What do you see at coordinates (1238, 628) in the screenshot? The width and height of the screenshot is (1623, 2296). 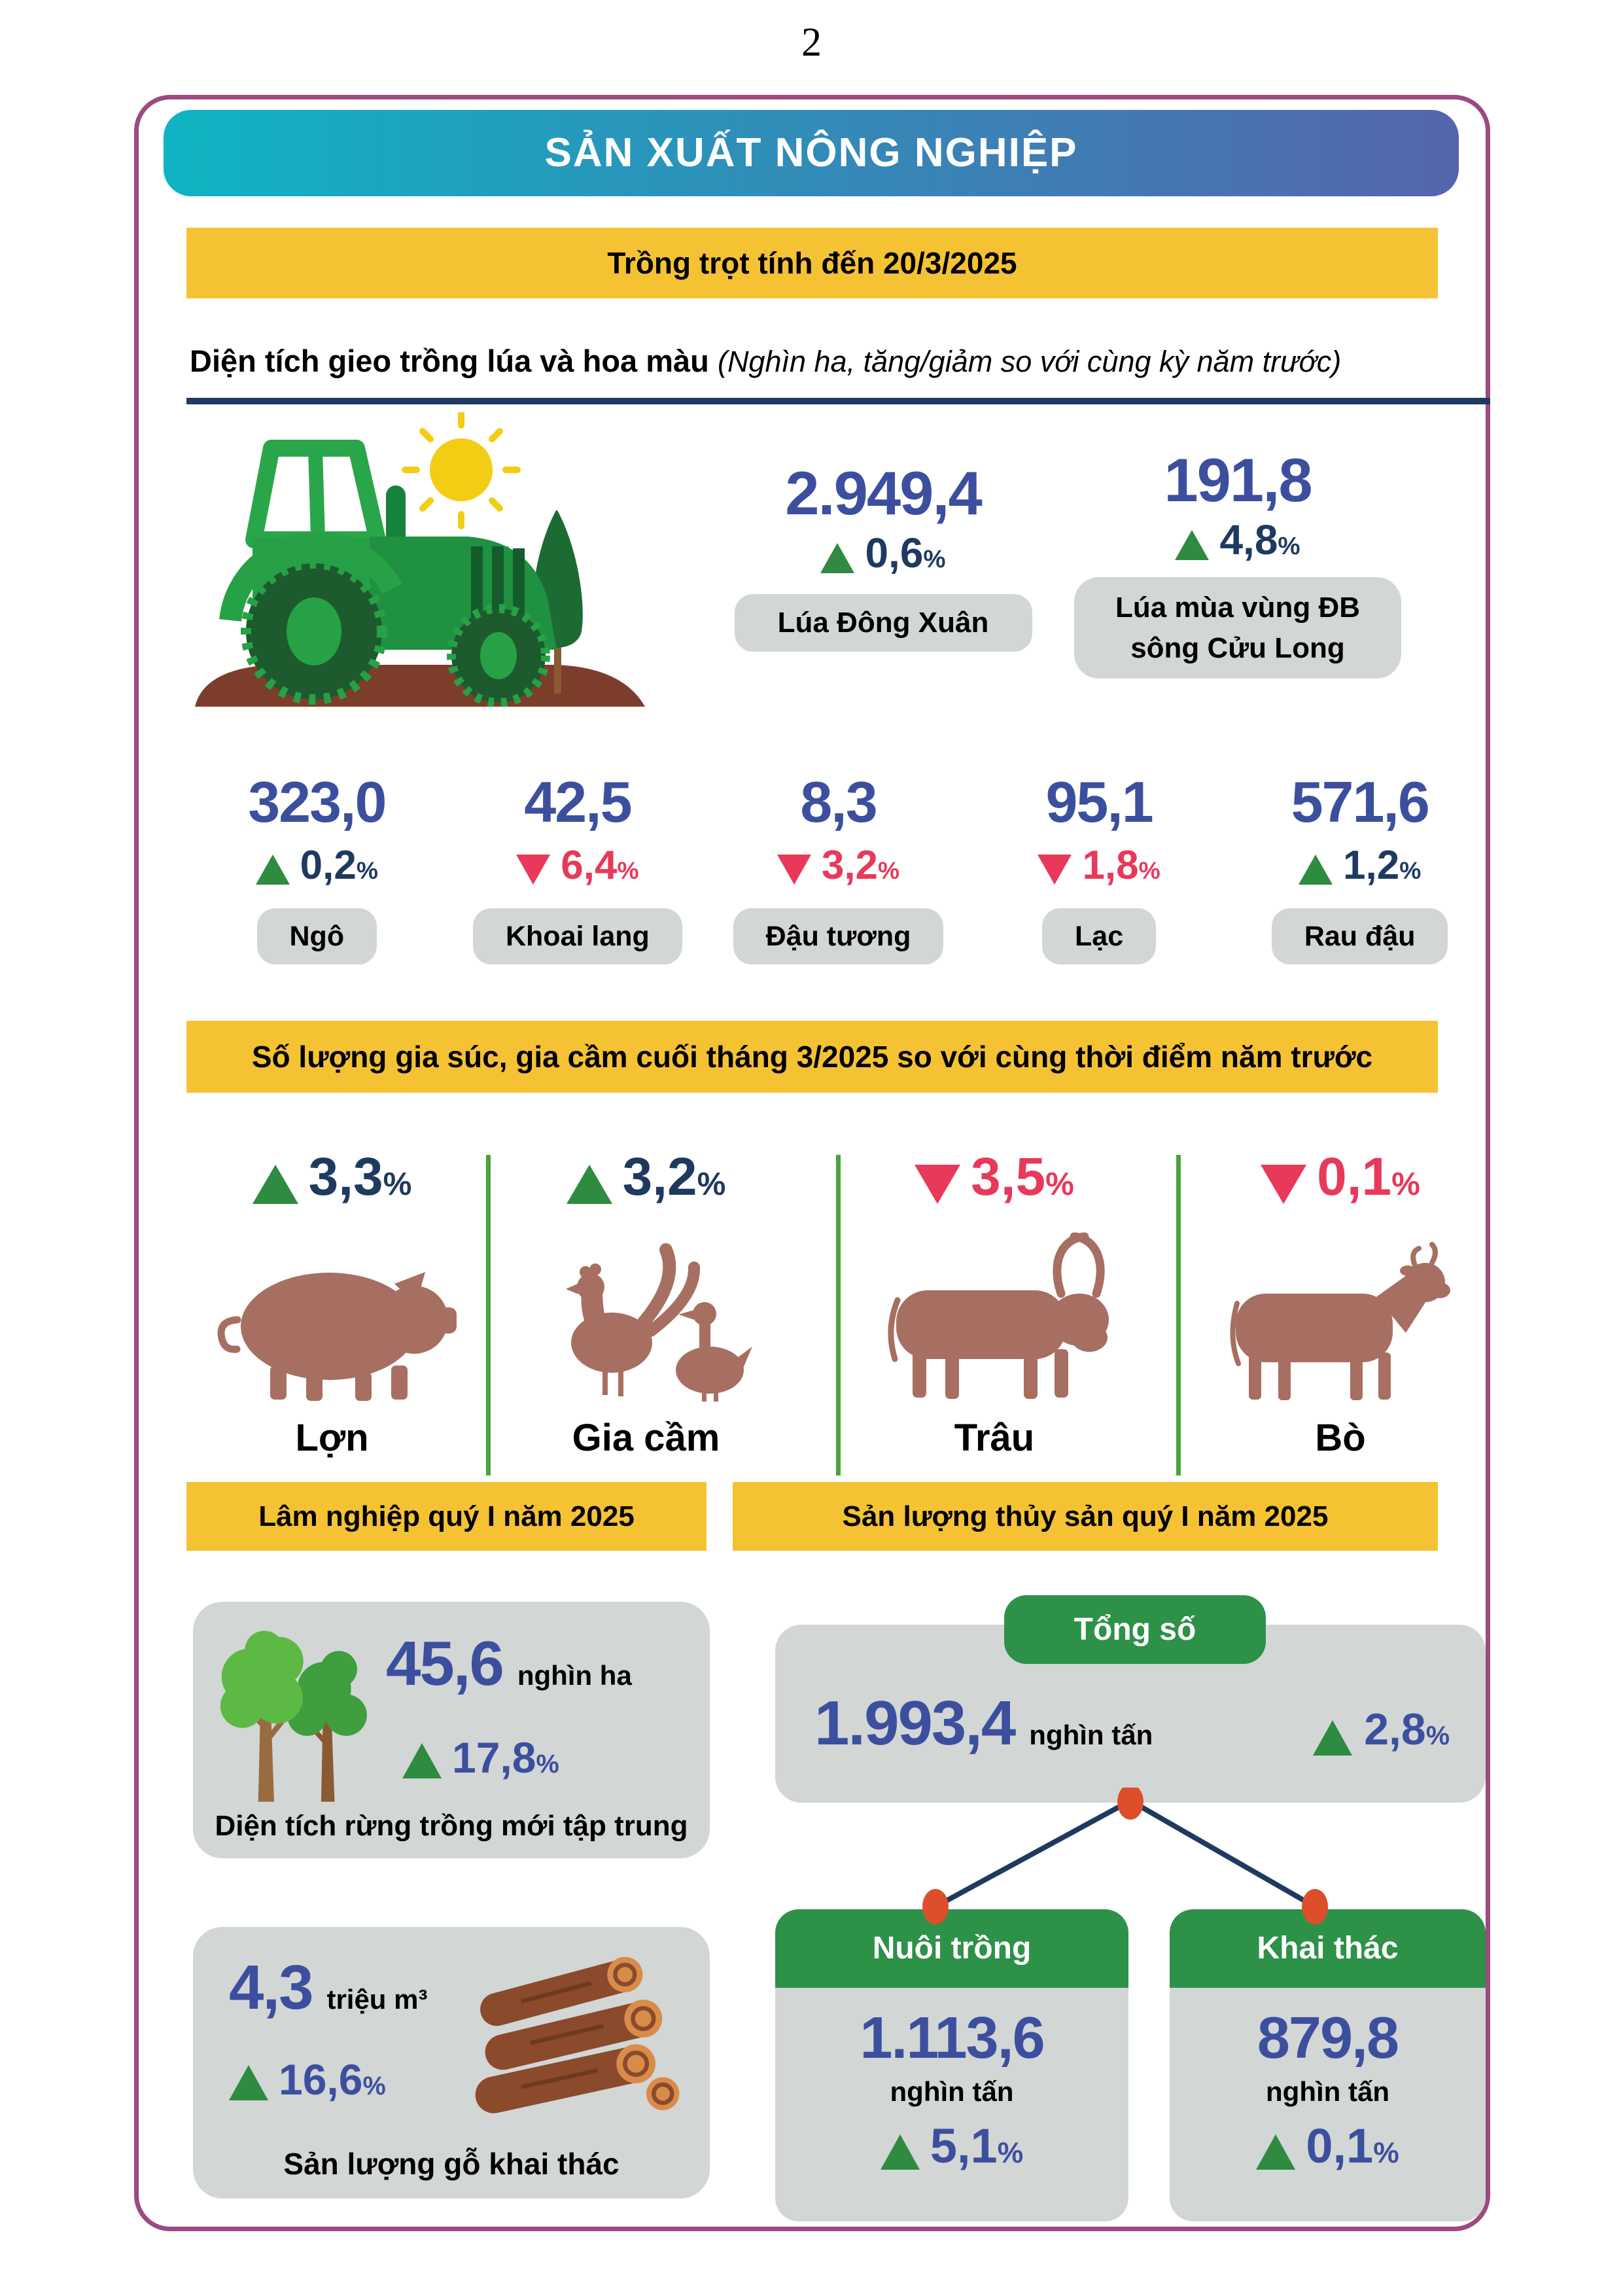 I see `stat-label-pill: Lúa mùa vùng ĐB sông Cửu Long` at bounding box center [1238, 628].